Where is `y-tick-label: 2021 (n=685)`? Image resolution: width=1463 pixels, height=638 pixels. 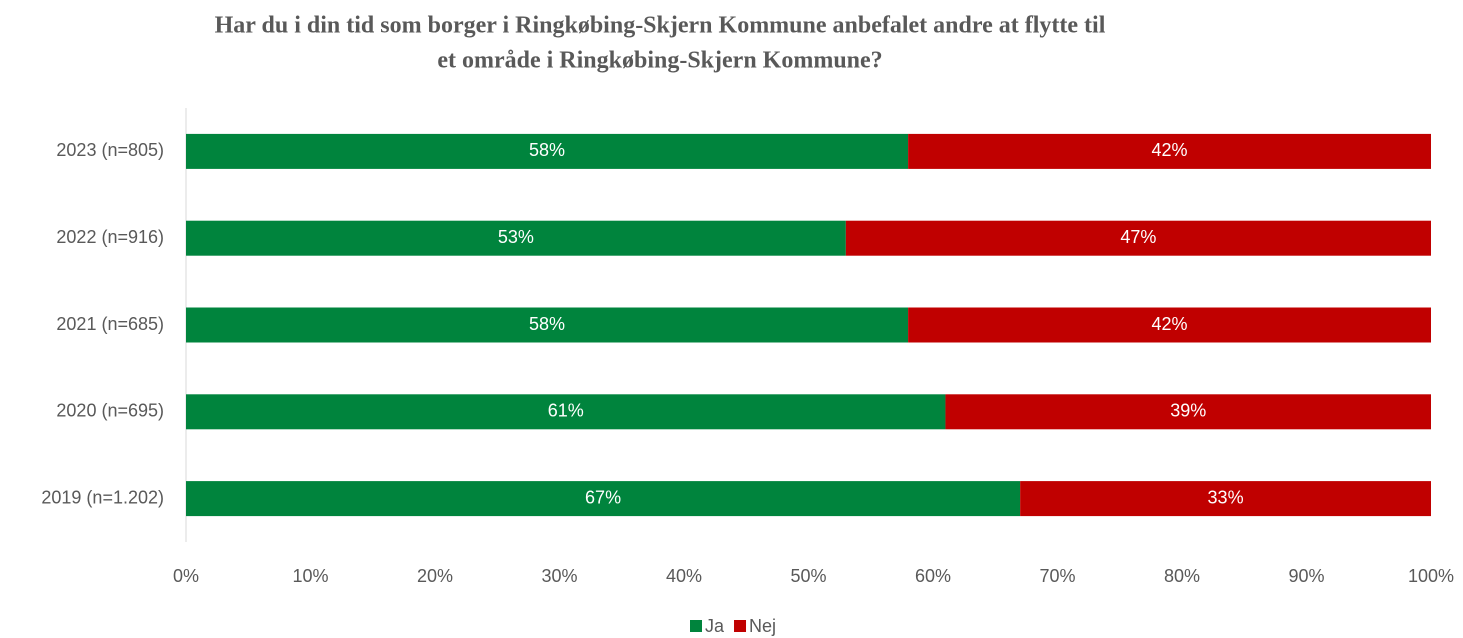 y-tick-label: 2021 (n=685) is located at coordinates (110, 324).